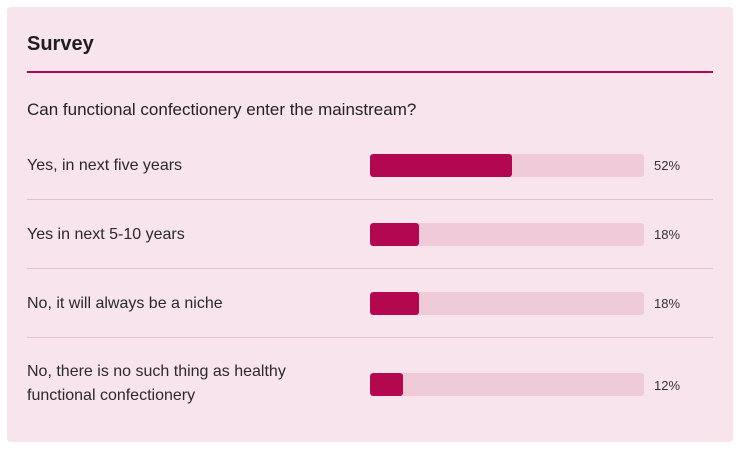 The image size is (741, 451). What do you see at coordinates (106, 234) in the screenshot?
I see `option-label: Yes in next 5-10 years` at bounding box center [106, 234].